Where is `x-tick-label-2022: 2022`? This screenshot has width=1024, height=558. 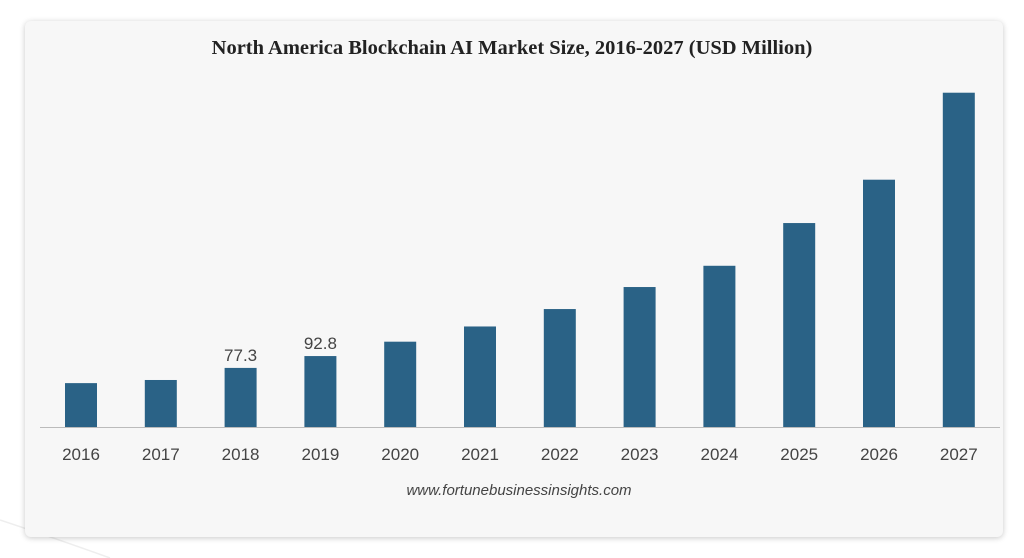
x-tick-label-2022: 2022 is located at coordinates (560, 454).